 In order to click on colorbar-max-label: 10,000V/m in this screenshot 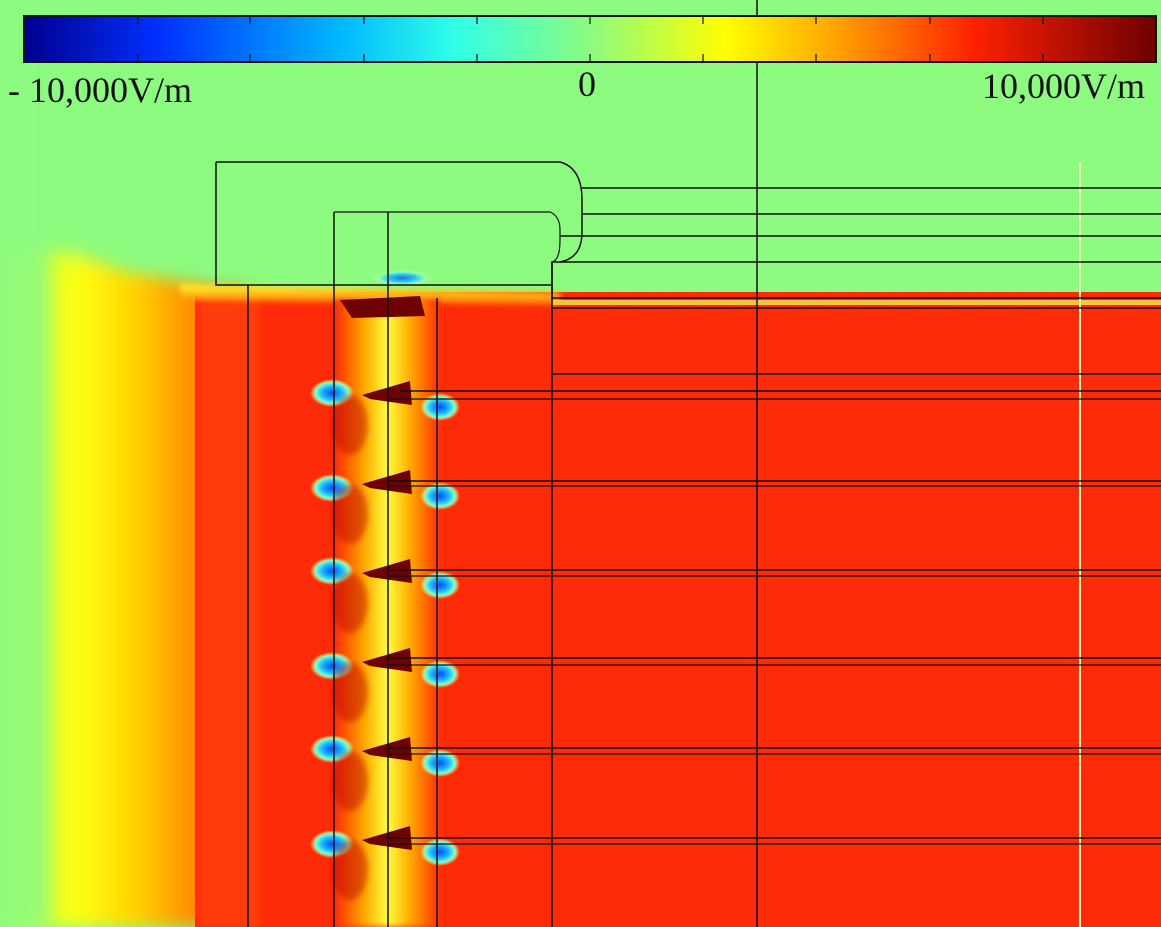, I will do `click(1063, 86)`.